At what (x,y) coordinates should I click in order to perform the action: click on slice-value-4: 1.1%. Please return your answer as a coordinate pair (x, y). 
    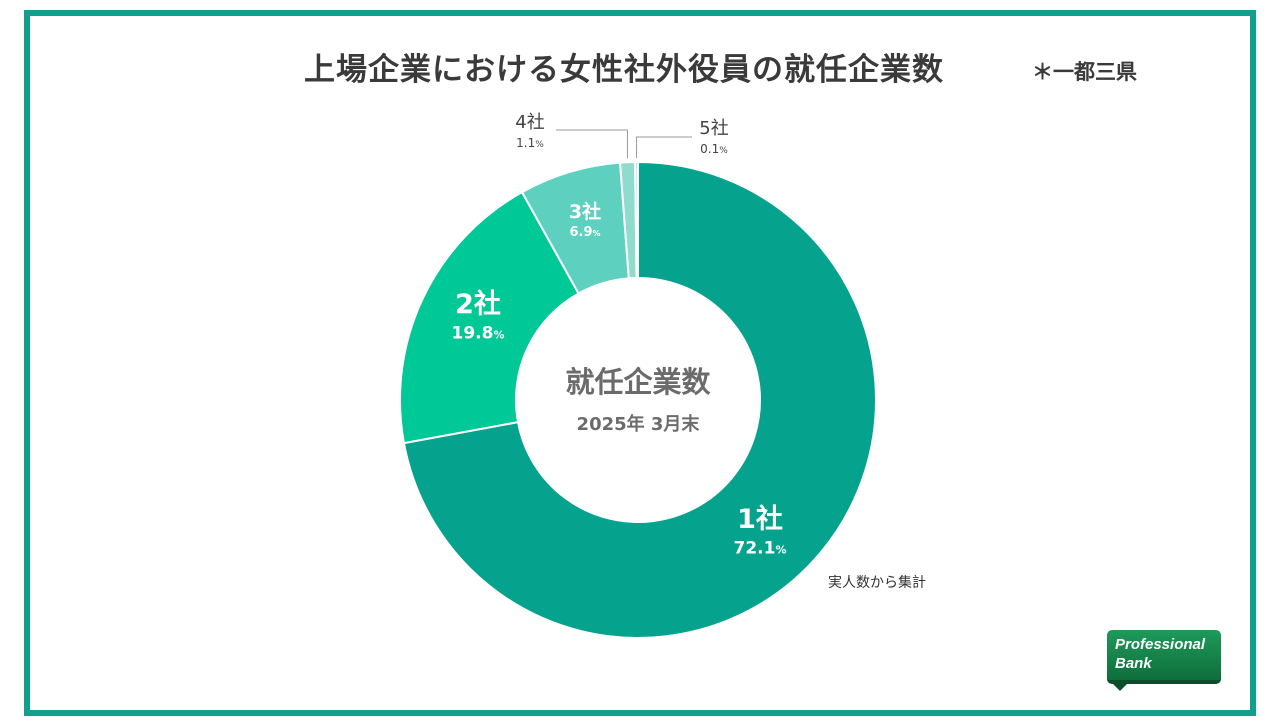
    Looking at the image, I should click on (530, 143).